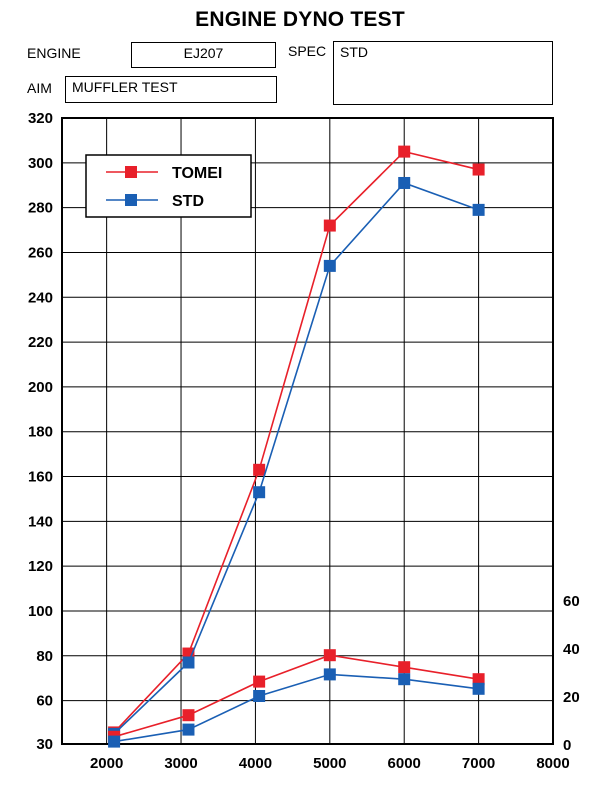 The height and width of the screenshot is (792, 600). What do you see at coordinates (188, 201) in the screenshot?
I see `legend-label-std: STD` at bounding box center [188, 201].